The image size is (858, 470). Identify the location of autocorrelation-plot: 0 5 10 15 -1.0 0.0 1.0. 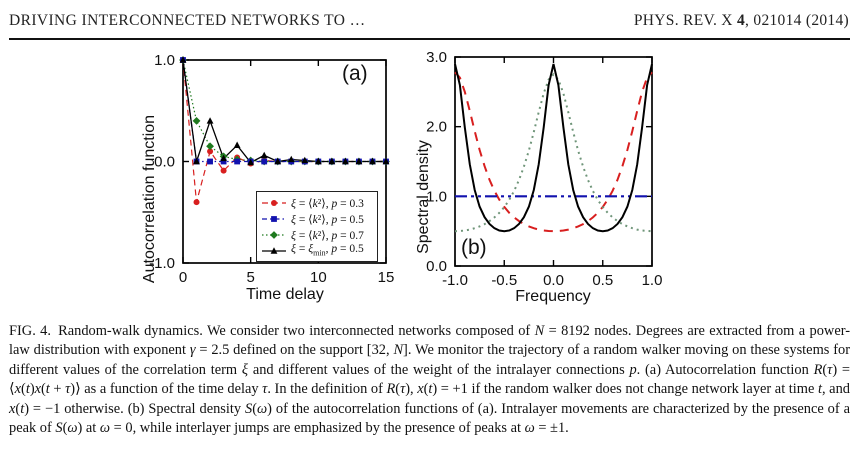
(272, 169).